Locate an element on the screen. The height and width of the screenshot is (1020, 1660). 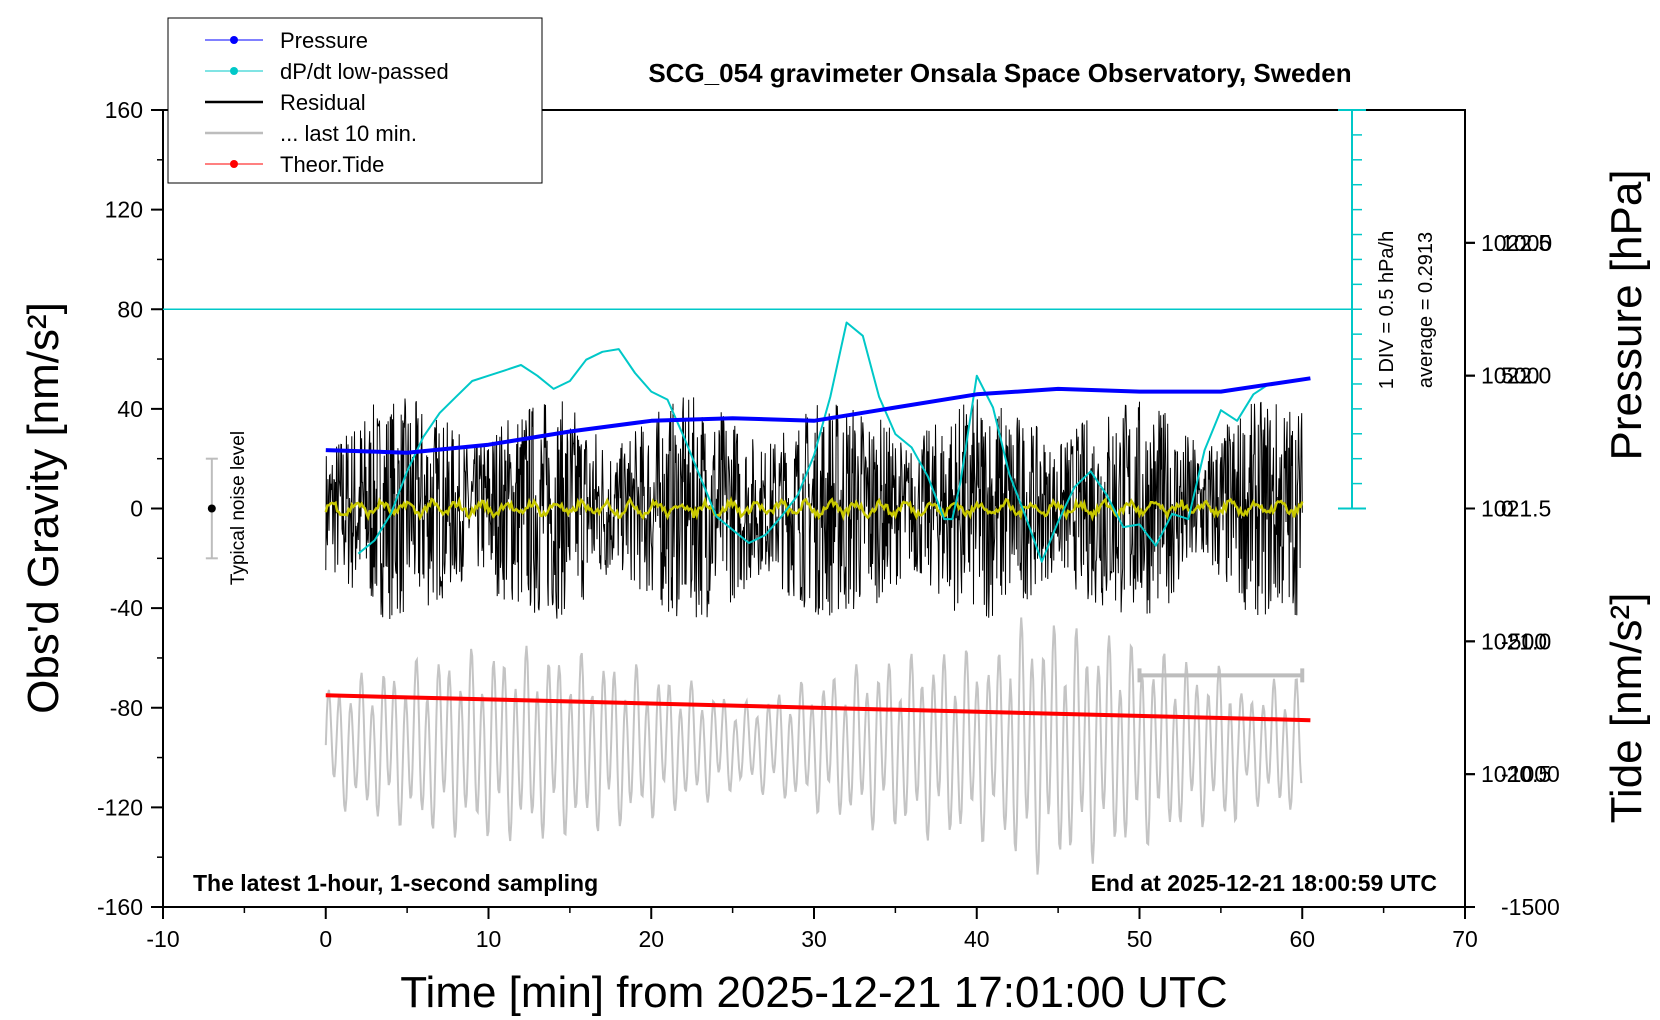
y-tick-label: 80 is located at coordinates (130, 309).